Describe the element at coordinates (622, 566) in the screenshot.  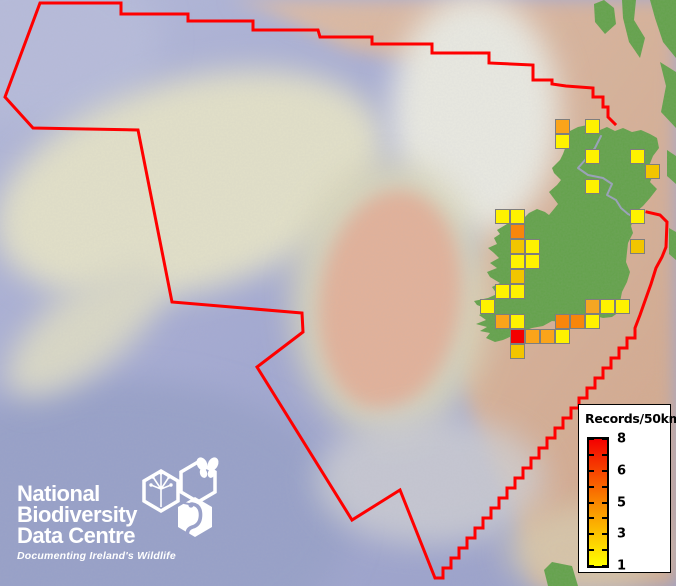
I see `legend-tick-label: 1` at that location.